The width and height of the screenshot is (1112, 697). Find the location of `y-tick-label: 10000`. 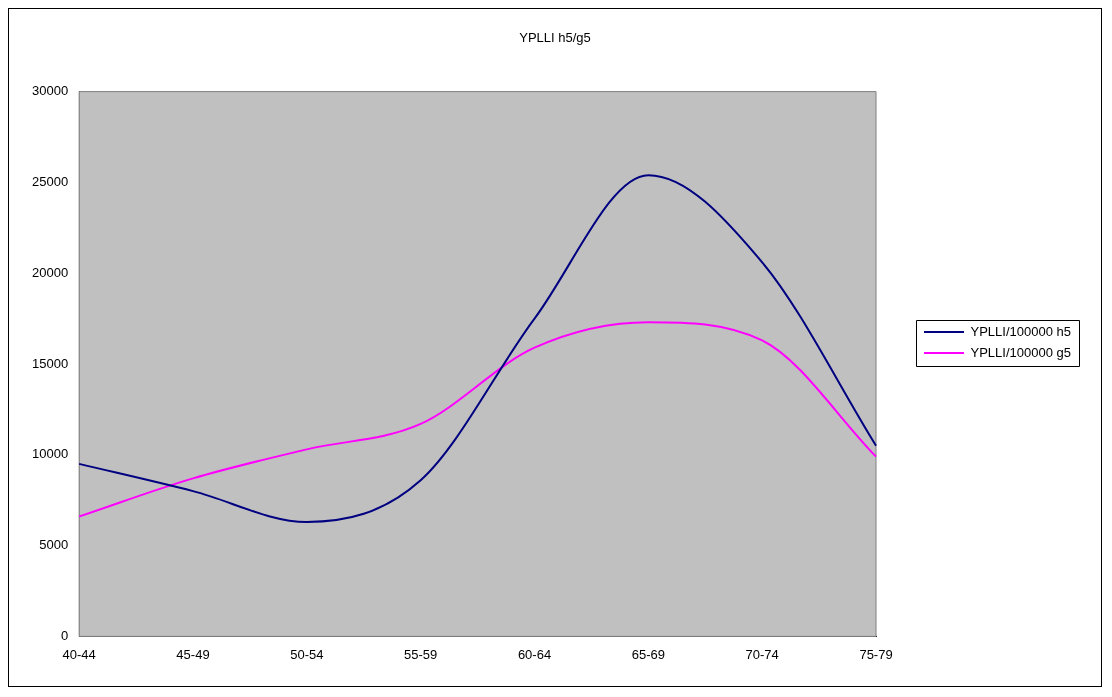

y-tick-label: 10000 is located at coordinates (50, 454).